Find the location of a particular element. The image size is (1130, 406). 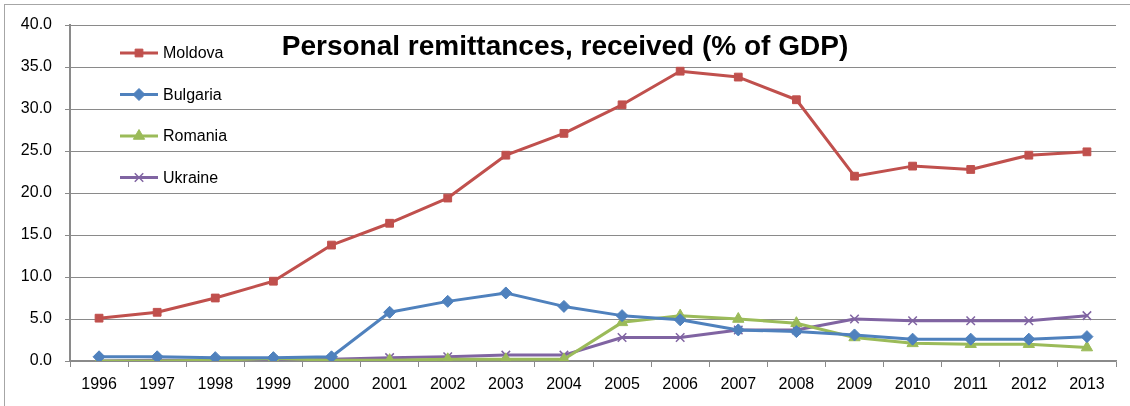

x-tick-label: 2008 is located at coordinates (796, 384).